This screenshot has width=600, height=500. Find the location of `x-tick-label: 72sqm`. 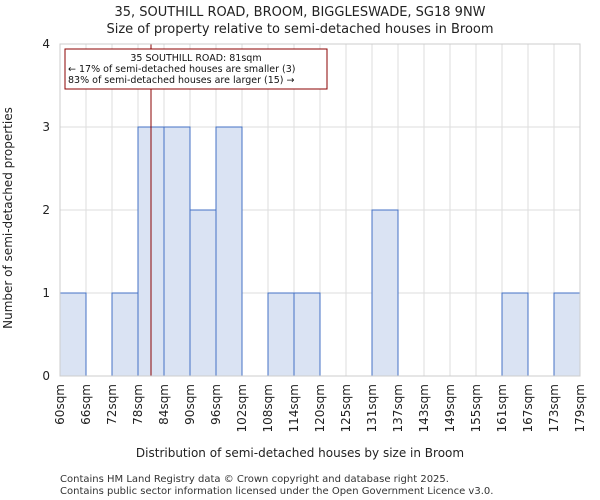

x-tick-label: 72sqm is located at coordinates (112, 404).